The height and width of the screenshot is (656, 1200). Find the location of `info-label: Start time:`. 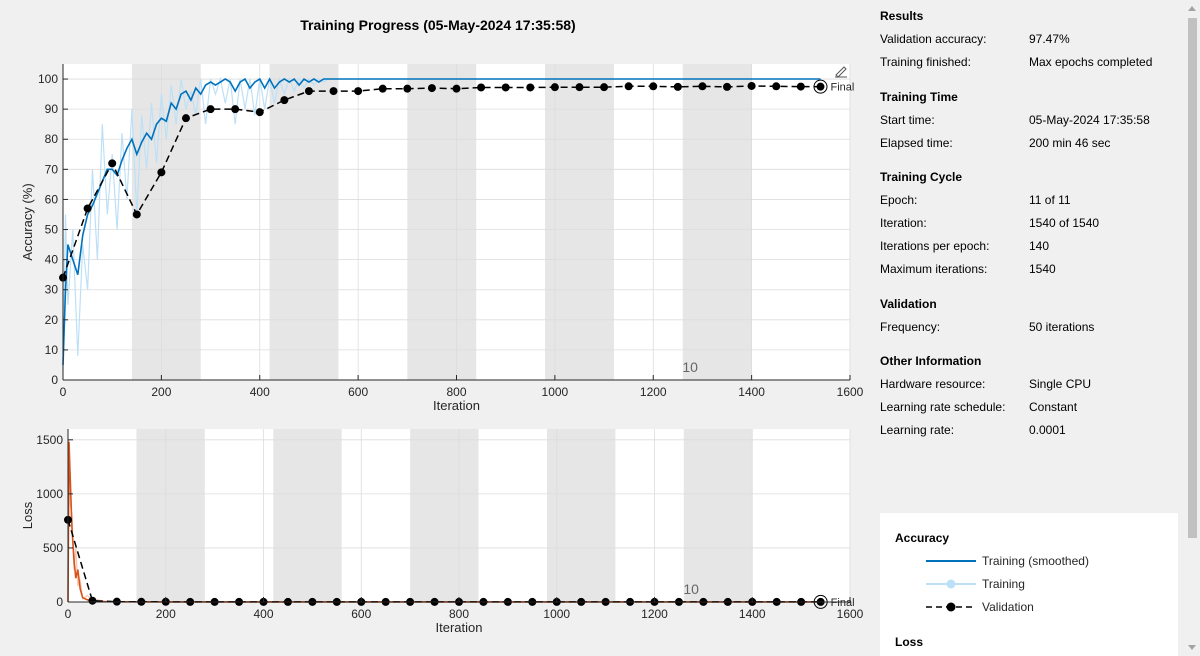

info-label: Start time: is located at coordinates (907, 120).